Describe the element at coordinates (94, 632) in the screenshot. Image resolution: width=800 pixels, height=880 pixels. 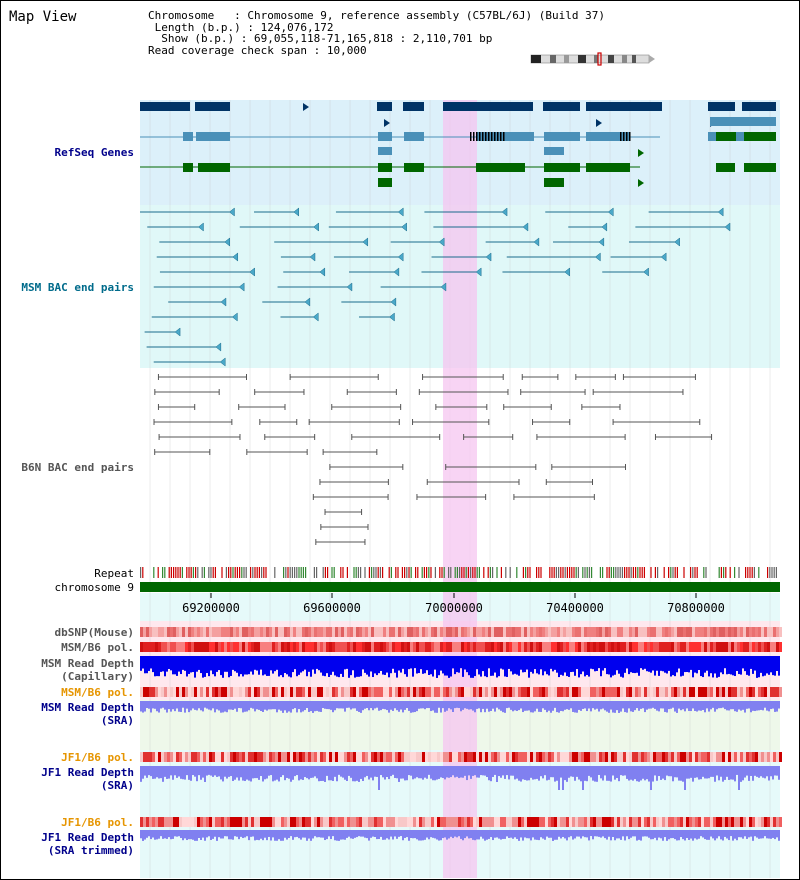
I see `dbsnp-label: dbSNP(Mouse)` at that location.